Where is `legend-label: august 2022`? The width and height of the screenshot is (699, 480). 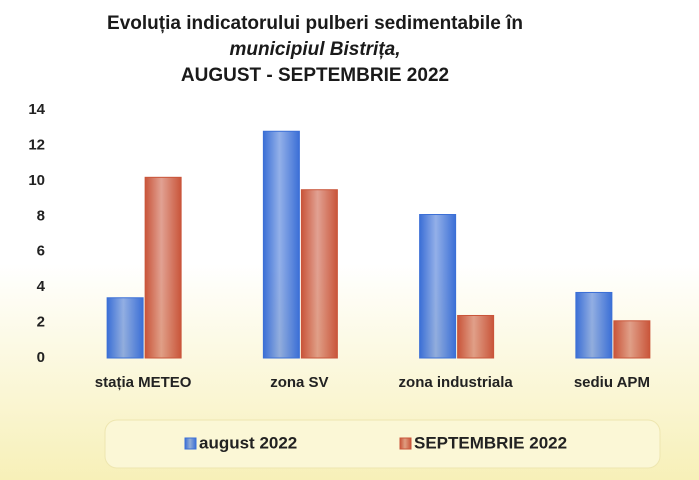
legend-label: august 2022 is located at coordinates (248, 442).